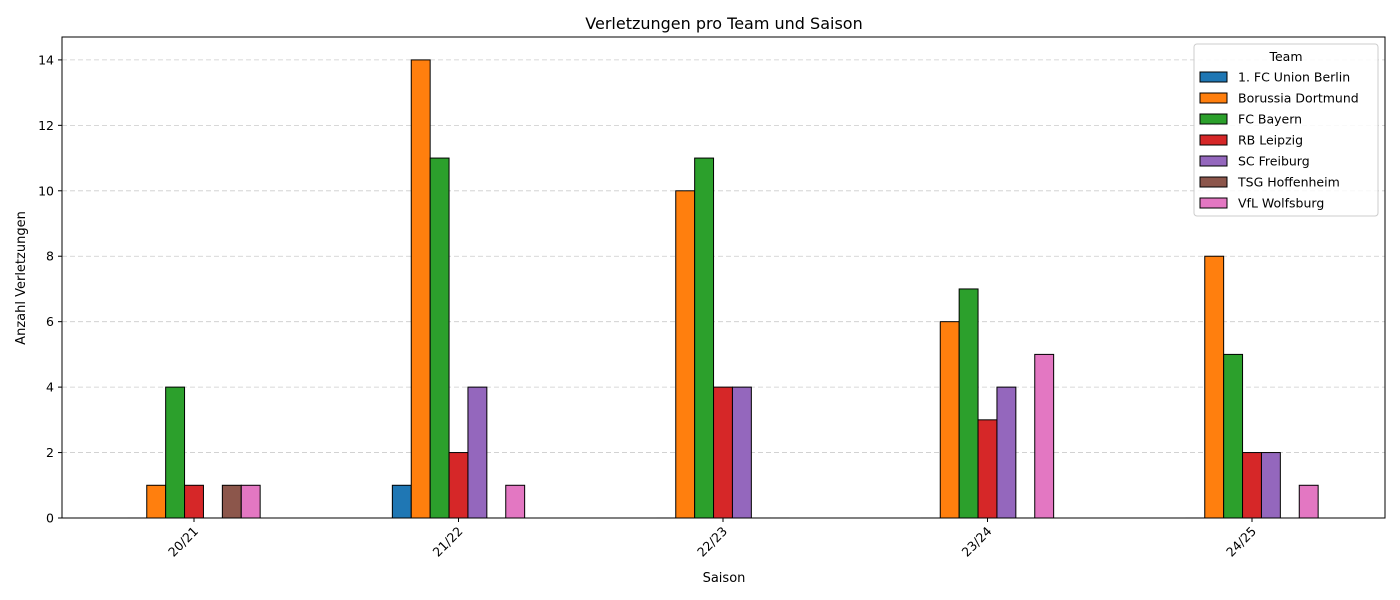  What do you see at coordinates (50, 256) in the screenshot?
I see `y-tick-label: 8` at bounding box center [50, 256].